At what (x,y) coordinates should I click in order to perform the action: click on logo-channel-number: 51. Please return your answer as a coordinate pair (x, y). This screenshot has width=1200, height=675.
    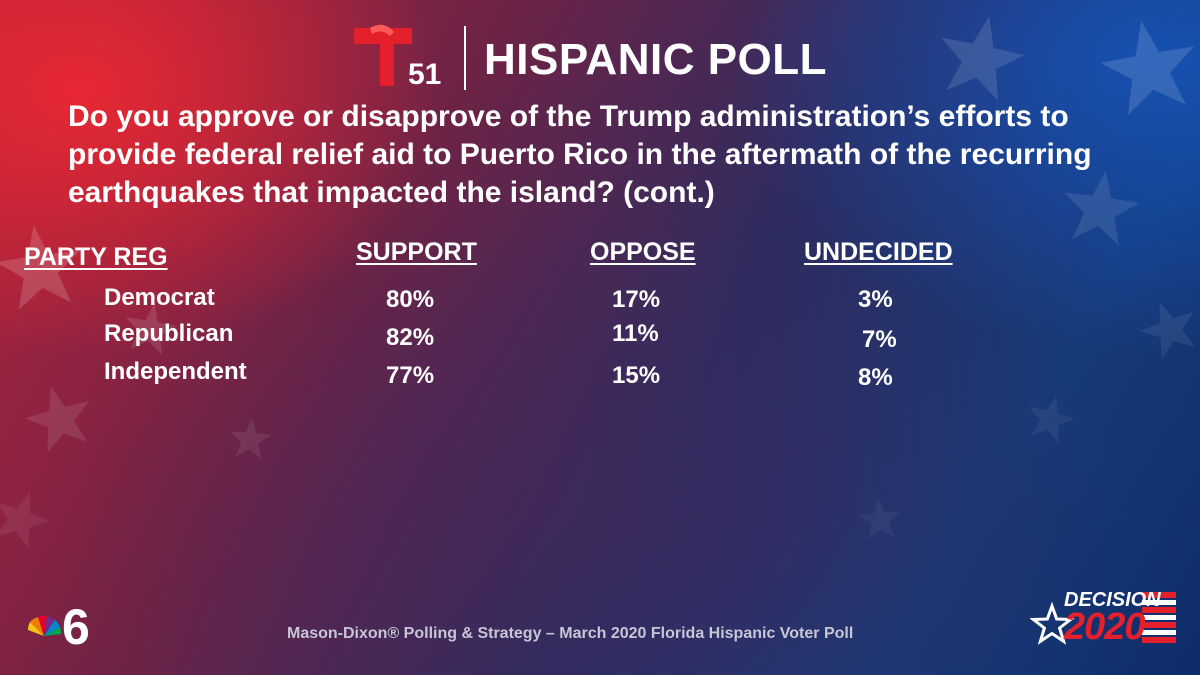
    Looking at the image, I should click on (424, 74).